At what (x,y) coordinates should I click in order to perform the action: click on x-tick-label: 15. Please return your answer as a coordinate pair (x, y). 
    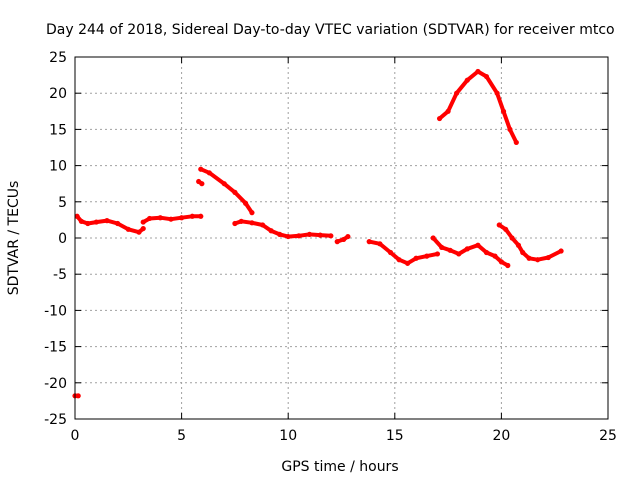
    Looking at the image, I should click on (395, 436).